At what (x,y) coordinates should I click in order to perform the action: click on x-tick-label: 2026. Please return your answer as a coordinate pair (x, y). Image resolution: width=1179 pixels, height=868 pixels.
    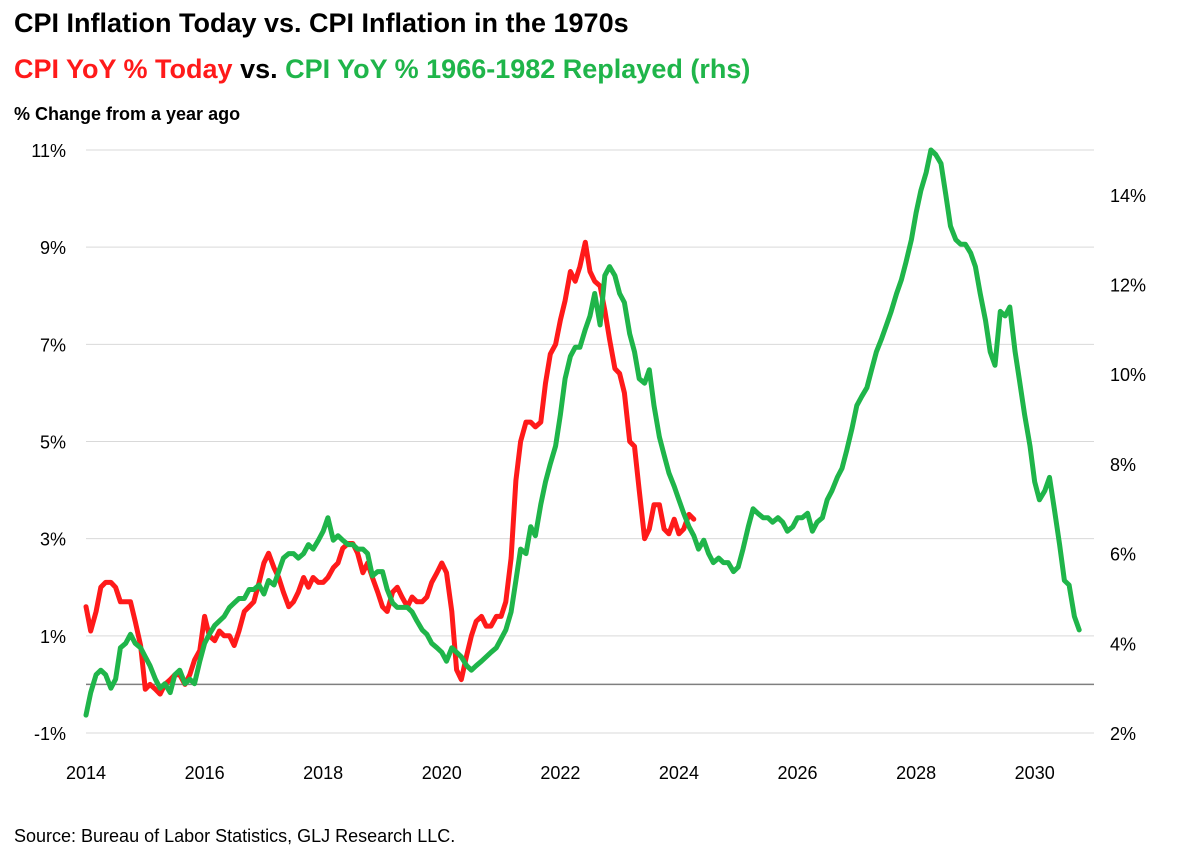
    Looking at the image, I should click on (798, 773).